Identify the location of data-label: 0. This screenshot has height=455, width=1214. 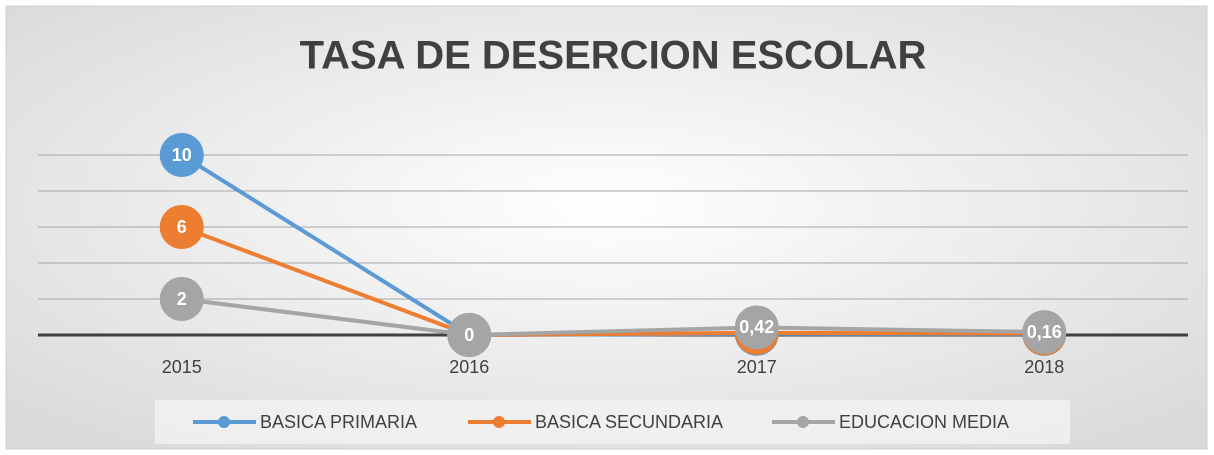
(469, 335).